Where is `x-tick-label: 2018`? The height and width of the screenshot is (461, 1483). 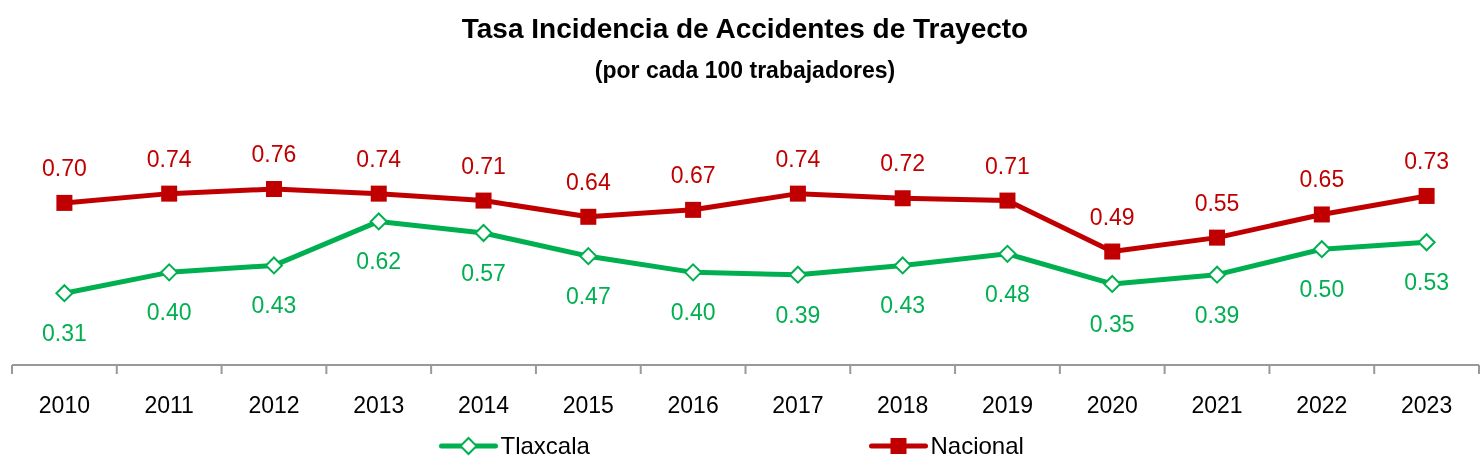
x-tick-label: 2018 is located at coordinates (903, 405).